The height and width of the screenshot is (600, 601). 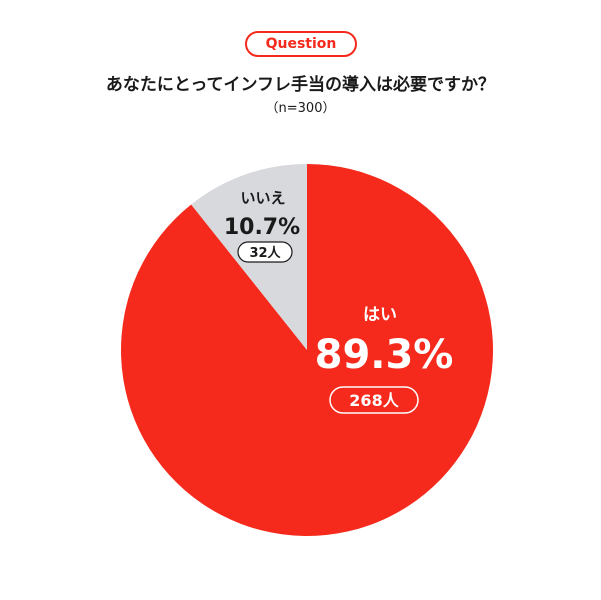 I want to click on slice-count-no: 32人, so click(x=265, y=253).